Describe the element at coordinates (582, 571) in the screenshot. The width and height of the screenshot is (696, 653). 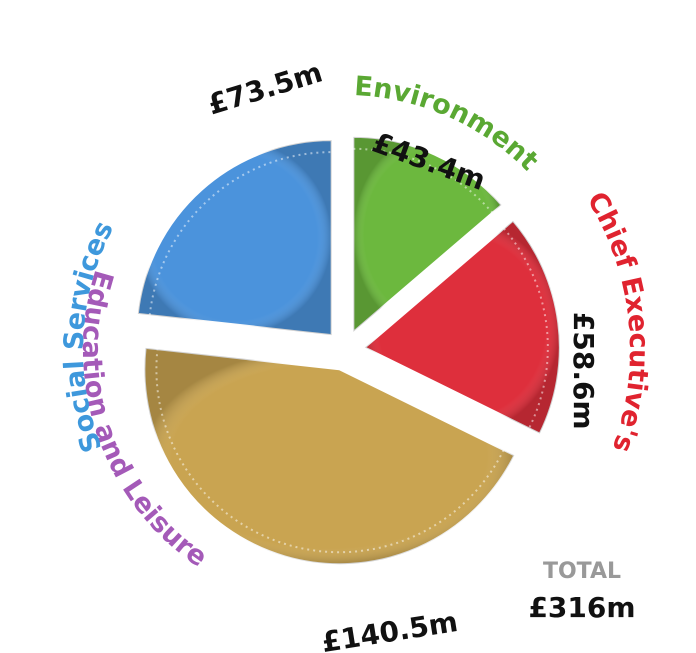
I see `total-label: TOTAL` at that location.